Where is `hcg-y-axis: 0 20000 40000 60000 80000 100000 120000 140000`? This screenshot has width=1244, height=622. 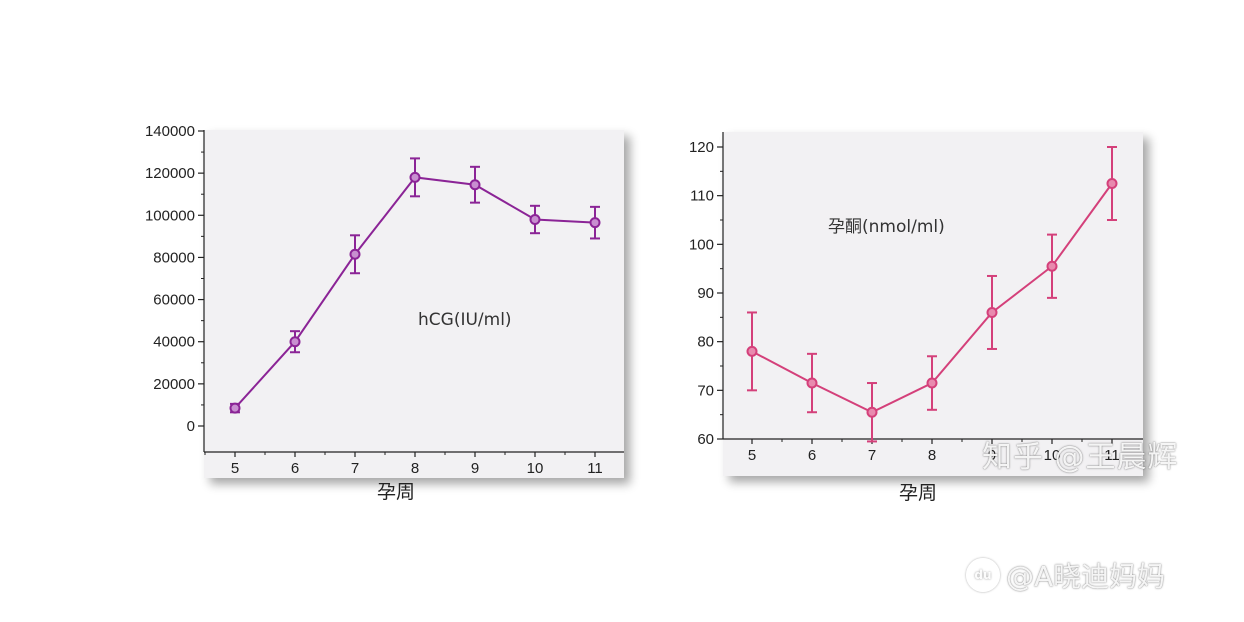
hcg-y-axis: 0 20000 40000 60000 80000 100000 120000 140000 is located at coordinates (175, 287).